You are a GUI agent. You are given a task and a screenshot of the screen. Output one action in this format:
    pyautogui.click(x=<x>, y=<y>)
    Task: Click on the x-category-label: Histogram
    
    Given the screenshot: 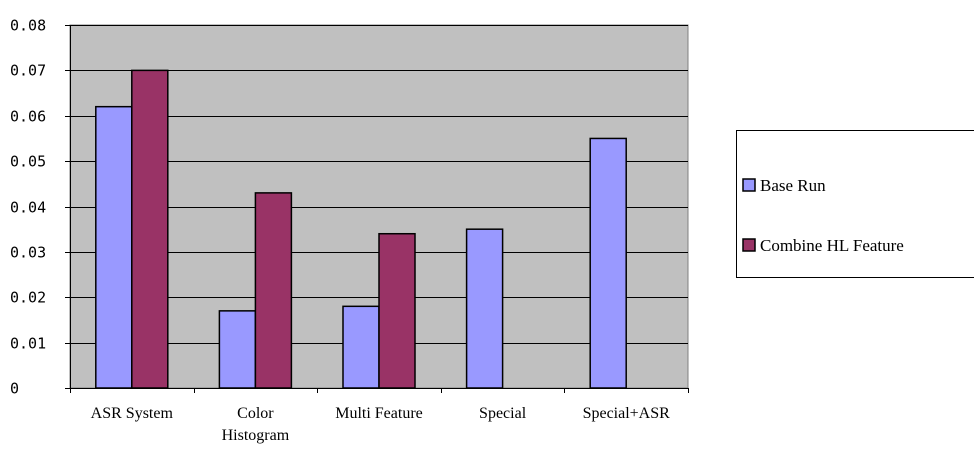 What is the action you would take?
    pyautogui.click(x=256, y=435)
    